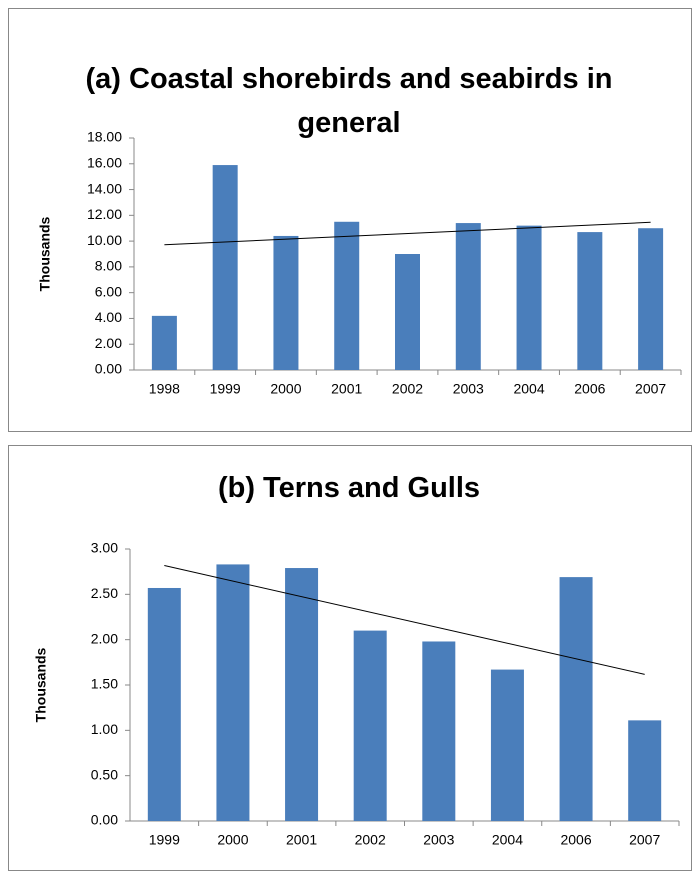 The height and width of the screenshot is (878, 696). Describe the element at coordinates (104, 162) in the screenshot. I see `y-tick-label: 16.00` at that location.